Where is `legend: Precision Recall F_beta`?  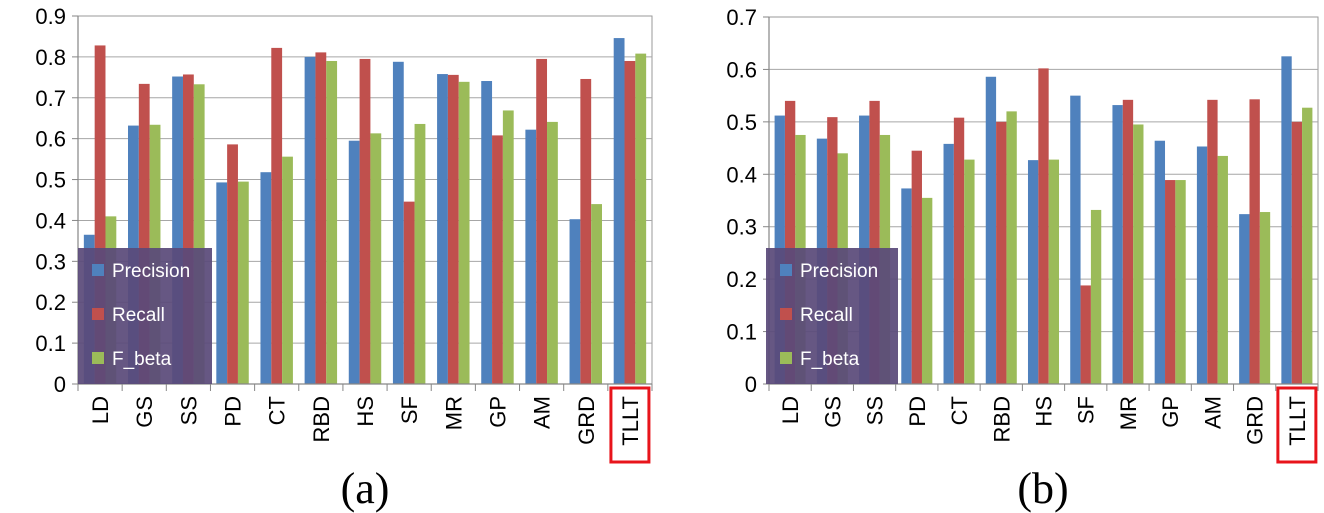 legend: Precision Recall F_beta is located at coordinates (832, 316).